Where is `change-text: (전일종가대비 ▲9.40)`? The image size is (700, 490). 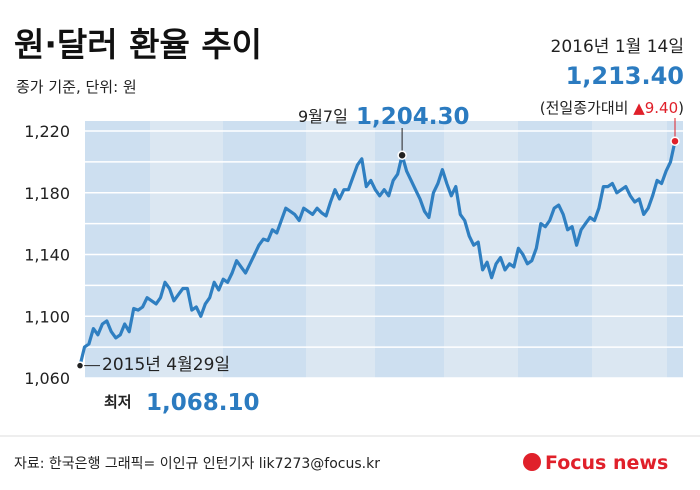
change-text: (전일종가대비 ▲9.40) is located at coordinates (612, 108).